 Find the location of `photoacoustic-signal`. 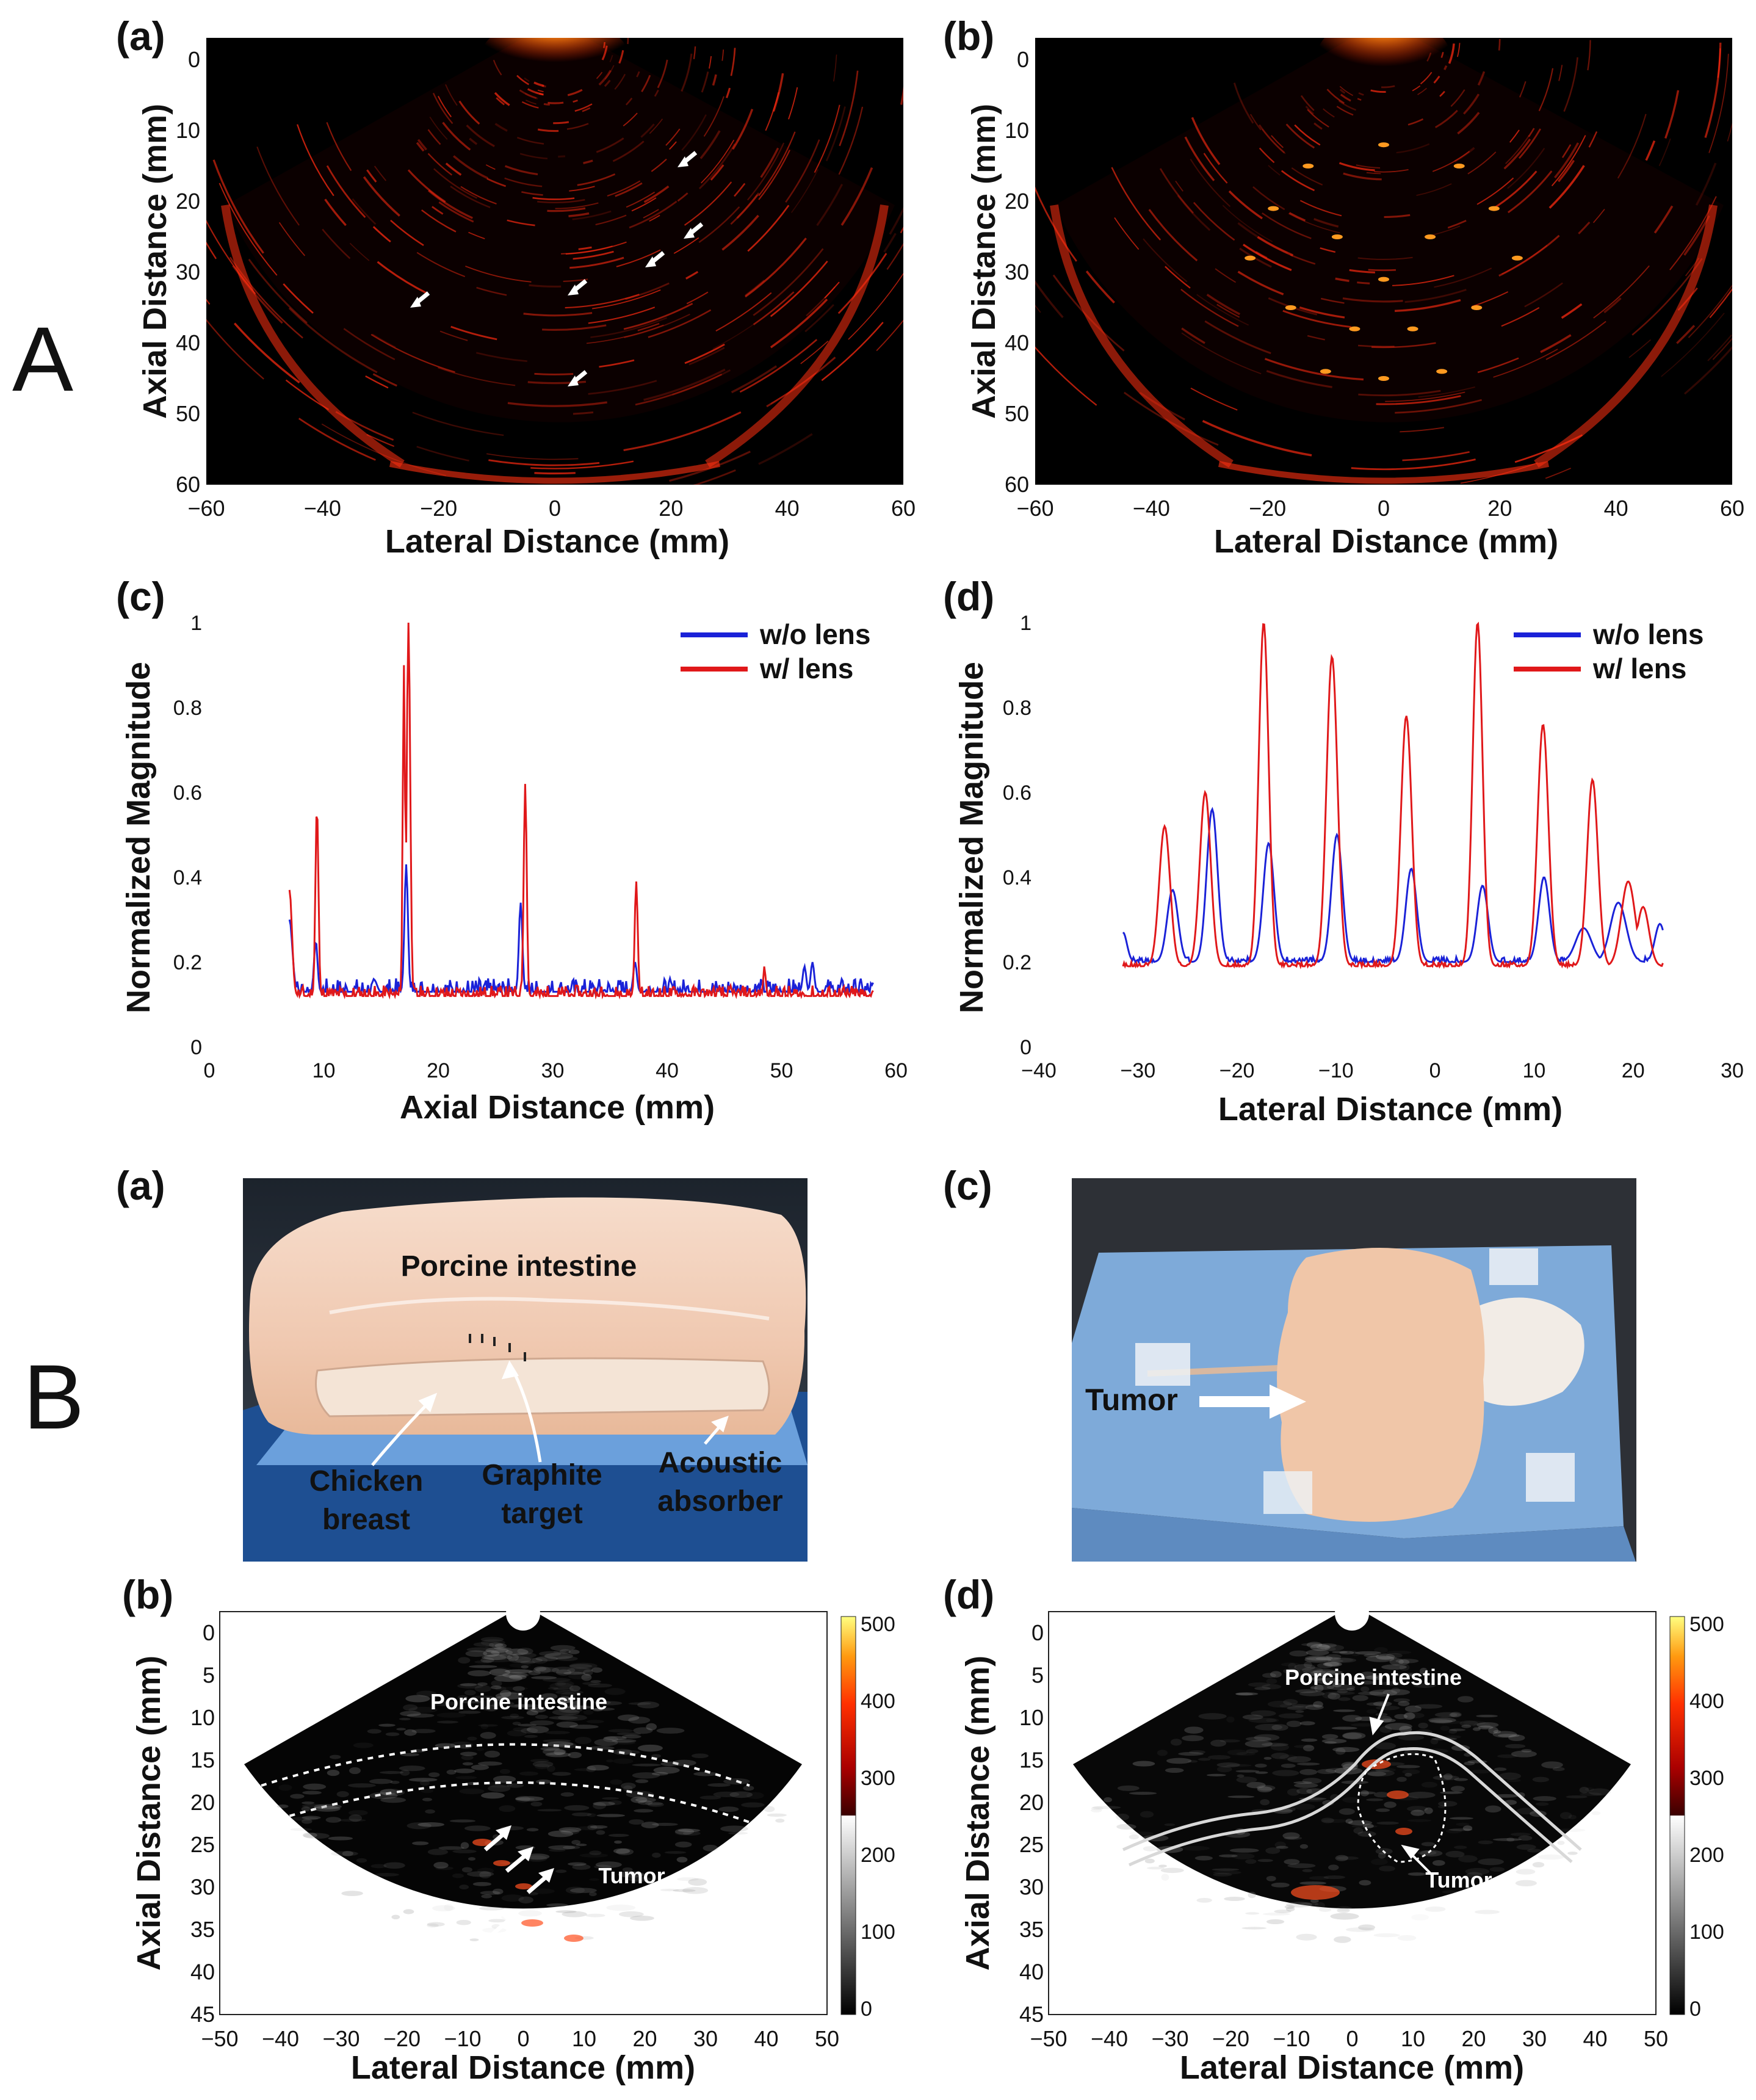

photoacoustic-signal is located at coordinates (1398, 1794).